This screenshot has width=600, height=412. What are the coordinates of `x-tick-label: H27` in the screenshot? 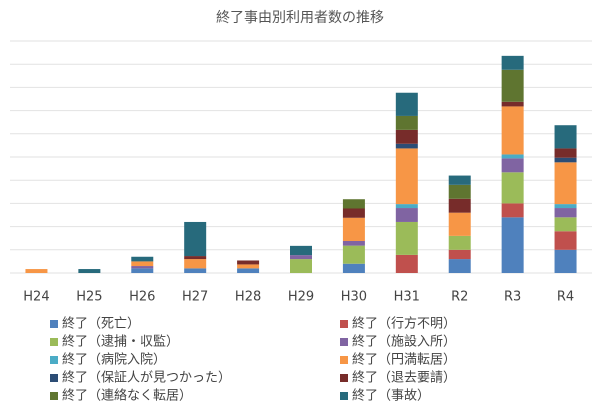 It's located at (195, 297).